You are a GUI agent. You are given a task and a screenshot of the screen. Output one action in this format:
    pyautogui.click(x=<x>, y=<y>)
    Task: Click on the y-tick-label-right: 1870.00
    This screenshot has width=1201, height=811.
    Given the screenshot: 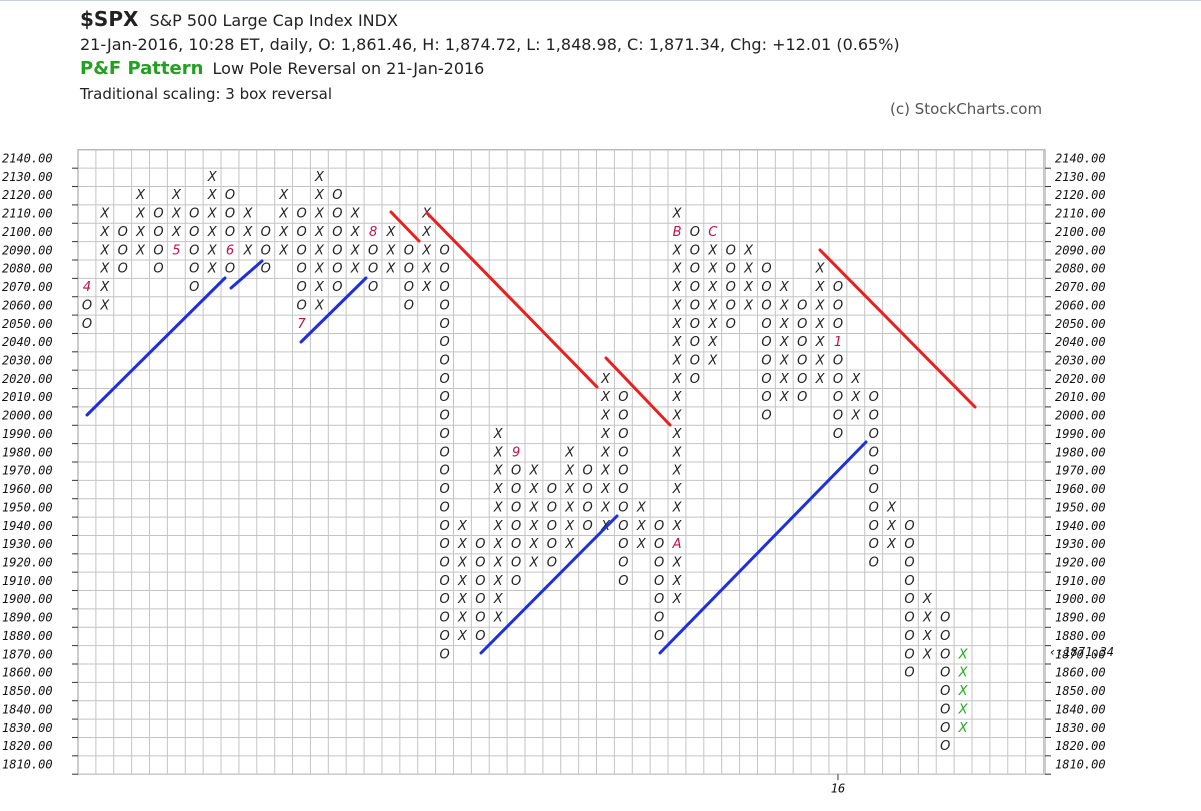 What is the action you would take?
    pyautogui.click(x=1080, y=654)
    